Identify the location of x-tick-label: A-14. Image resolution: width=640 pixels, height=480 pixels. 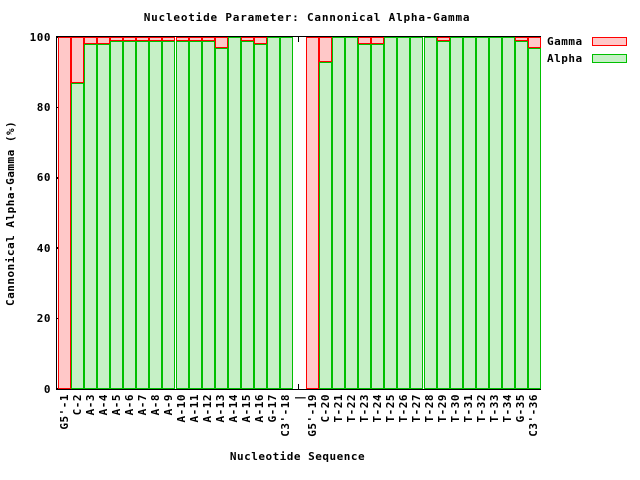
(234, 408).